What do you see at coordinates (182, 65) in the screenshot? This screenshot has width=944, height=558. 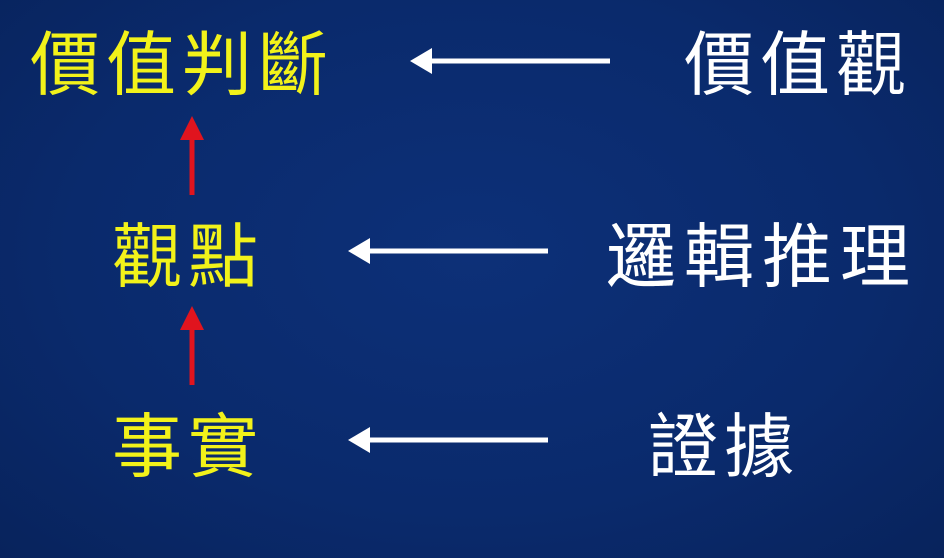 I see `value-judgment-label: 價值判斷` at bounding box center [182, 65].